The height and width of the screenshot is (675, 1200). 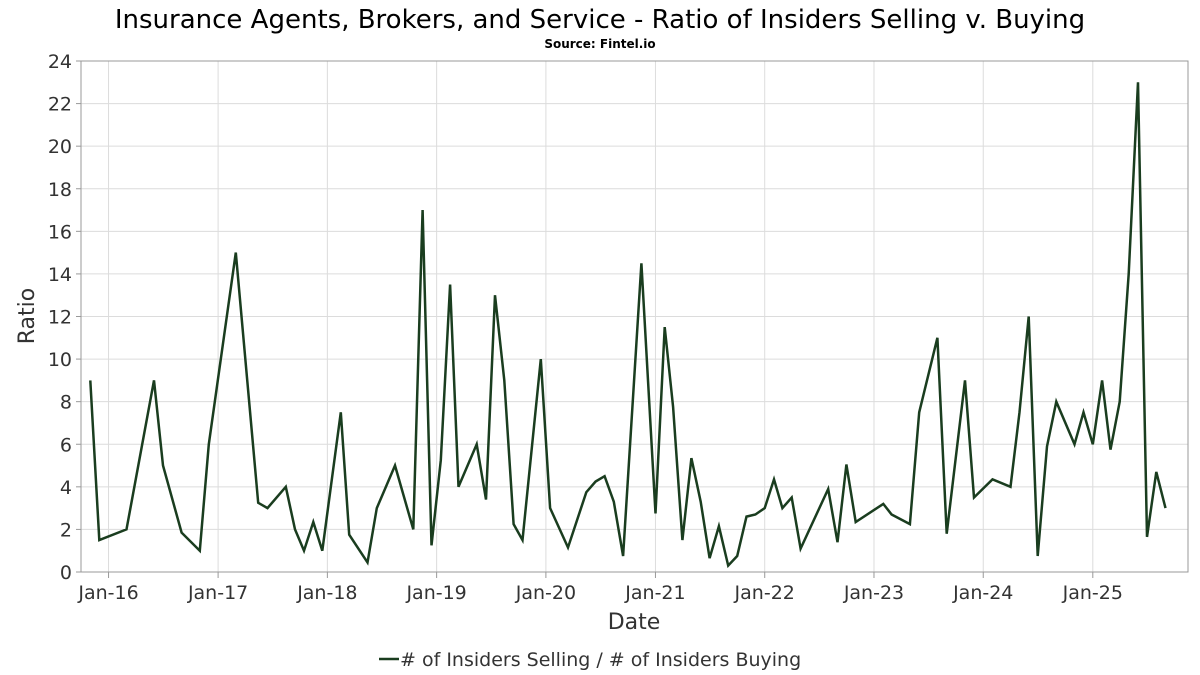 I want to click on x-tick-label: Jan-16, so click(x=107, y=593).